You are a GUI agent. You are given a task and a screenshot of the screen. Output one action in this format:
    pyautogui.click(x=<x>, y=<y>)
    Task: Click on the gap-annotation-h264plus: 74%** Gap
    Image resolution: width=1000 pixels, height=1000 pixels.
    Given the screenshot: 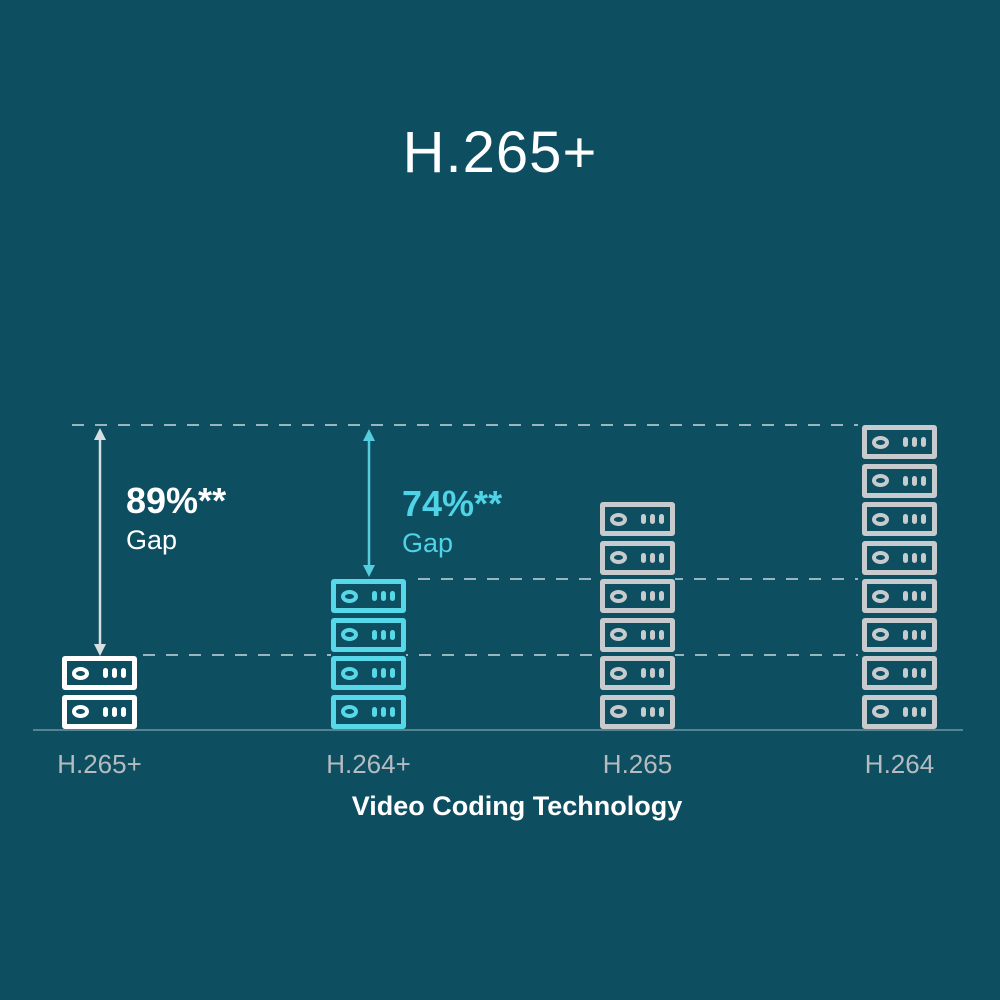 What is the action you would take?
    pyautogui.click(x=452, y=521)
    